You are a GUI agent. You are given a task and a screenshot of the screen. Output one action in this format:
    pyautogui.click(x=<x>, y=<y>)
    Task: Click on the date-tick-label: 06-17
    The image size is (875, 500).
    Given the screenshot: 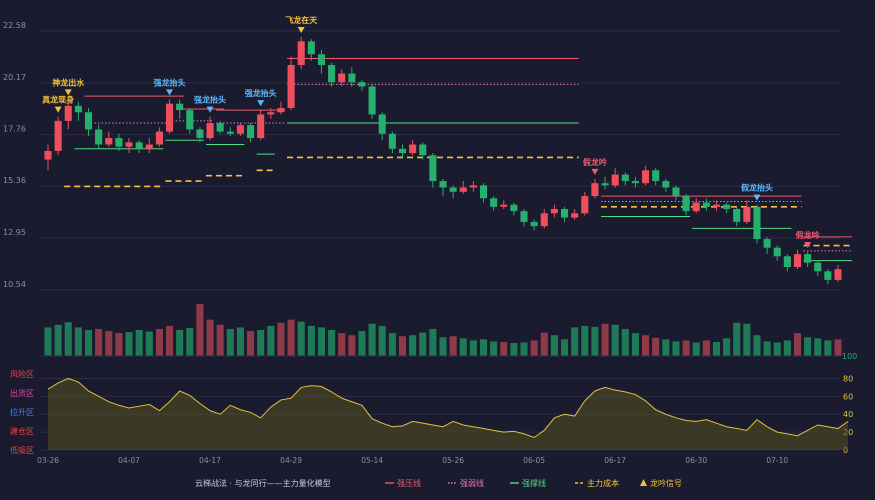 What is the action you would take?
    pyautogui.click(x=615, y=460)
    